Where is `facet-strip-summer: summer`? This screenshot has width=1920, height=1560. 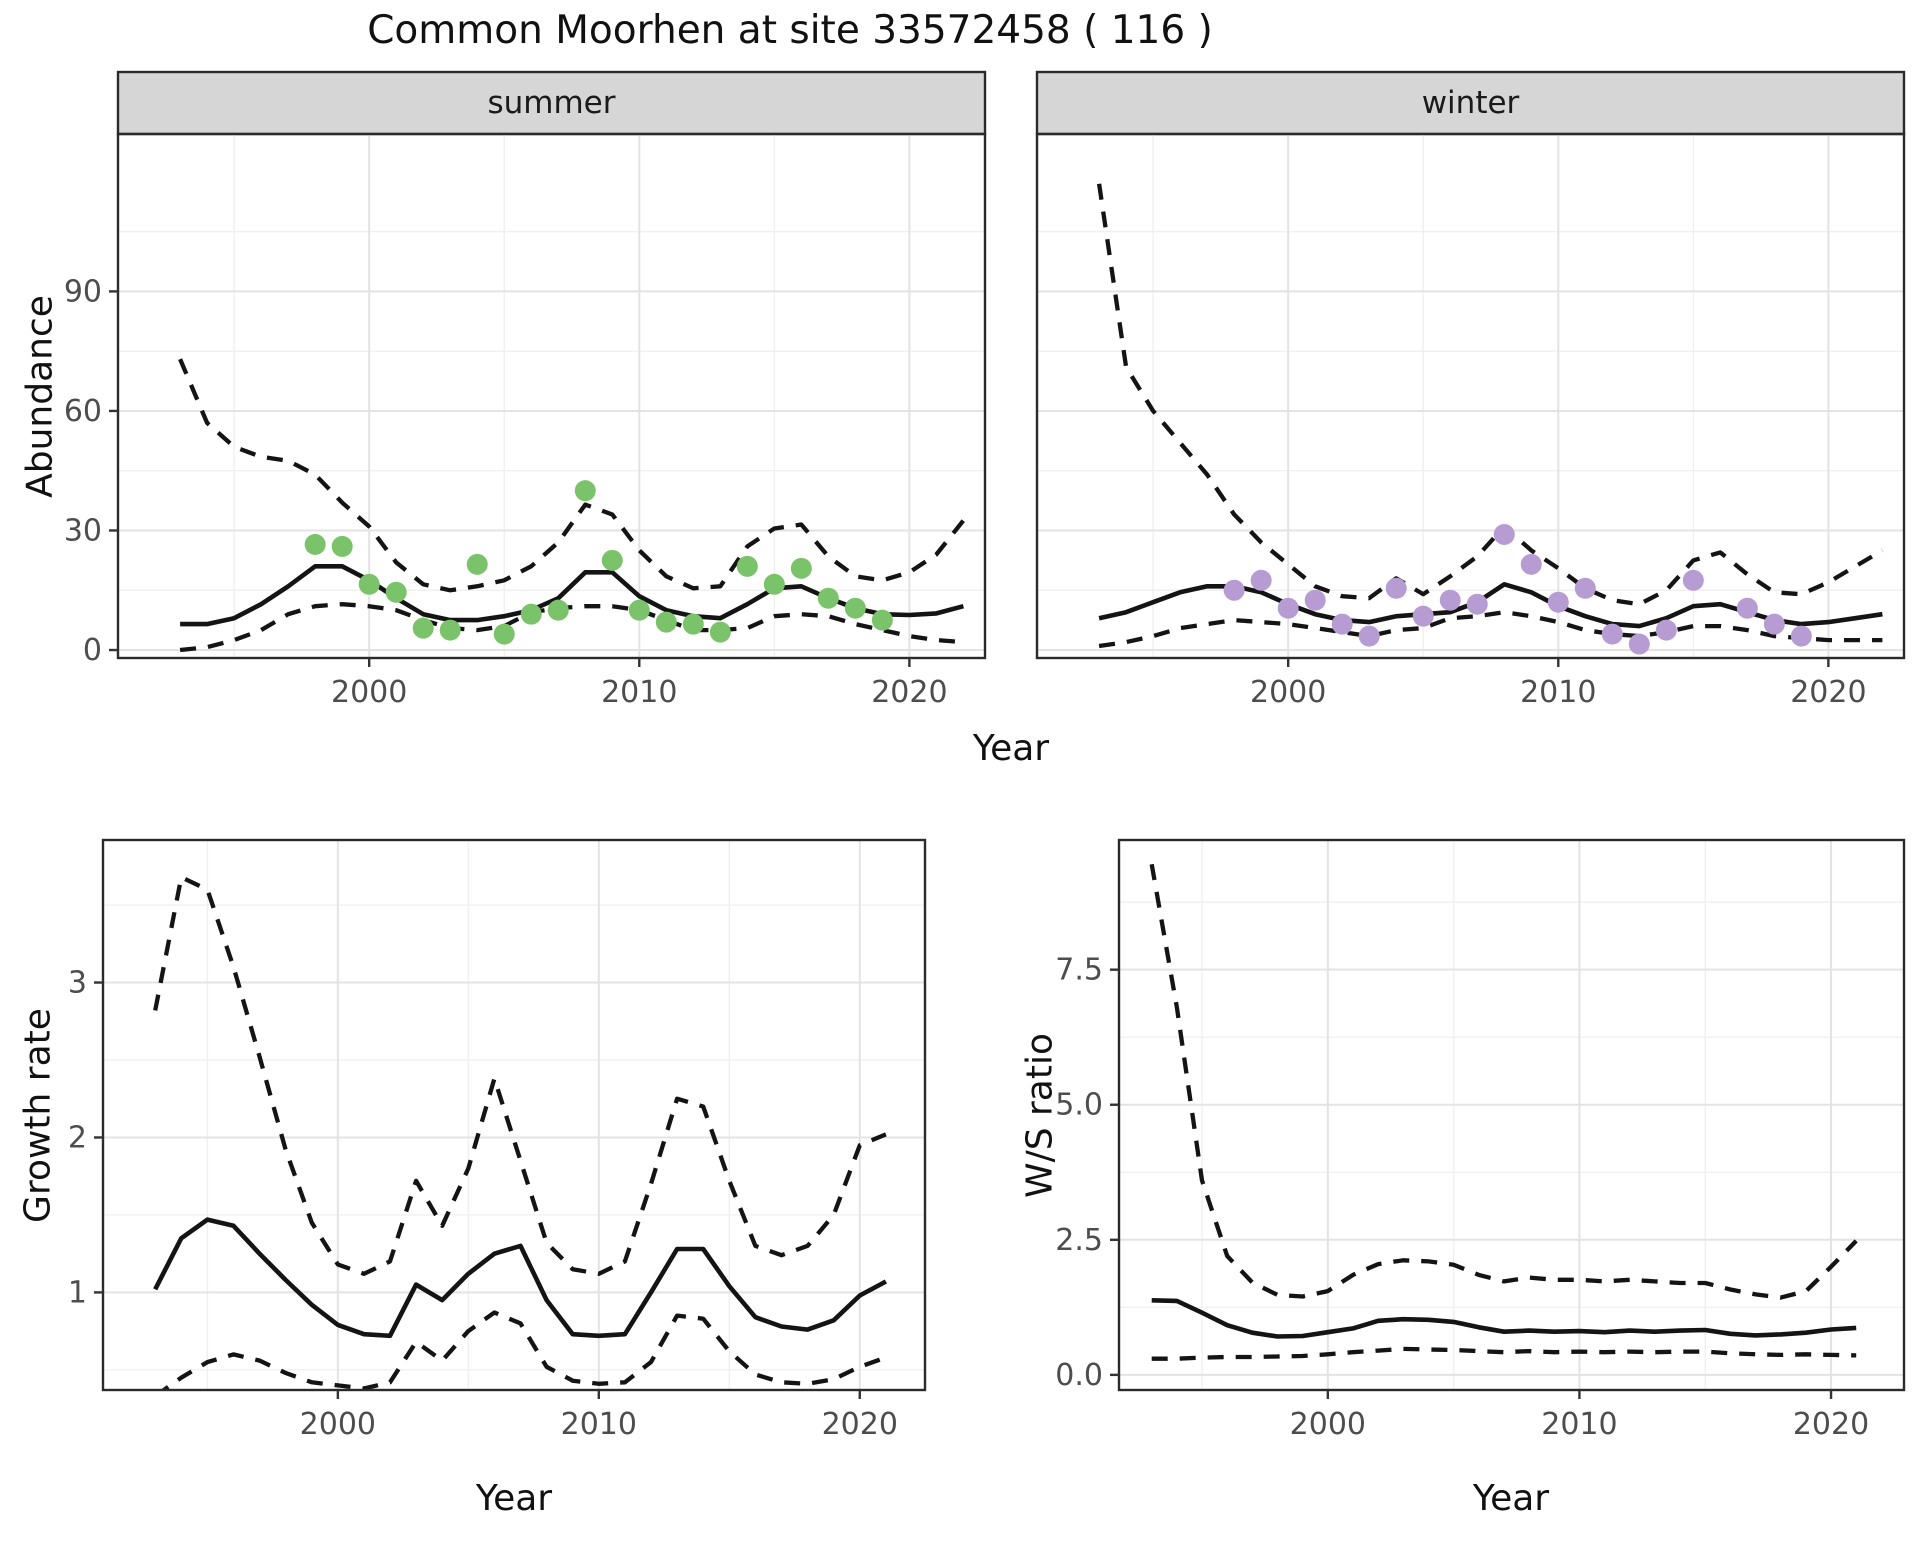 facet-strip-summer: summer is located at coordinates (551, 103).